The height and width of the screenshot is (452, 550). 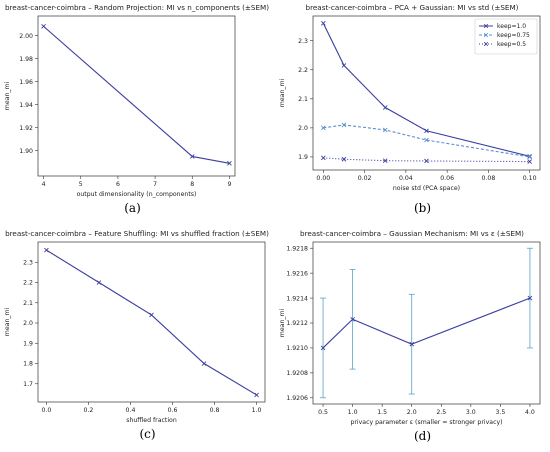 I want to click on panel-caption: (a), so click(x=132, y=208).